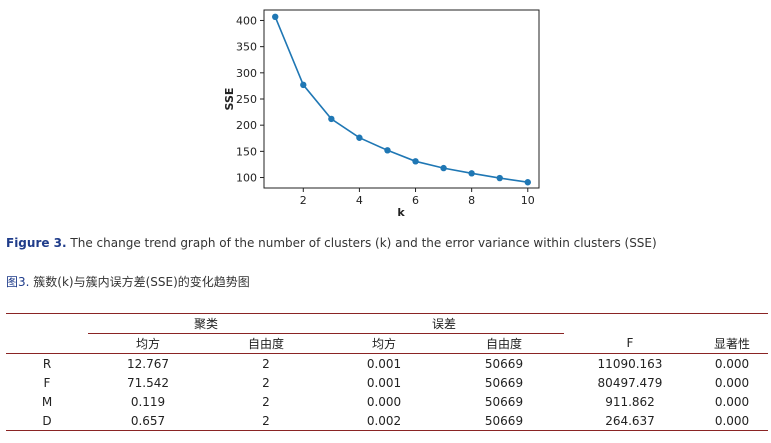  What do you see at coordinates (630, 421) in the screenshot?
I see `table-cell: 264.637` at bounding box center [630, 421].